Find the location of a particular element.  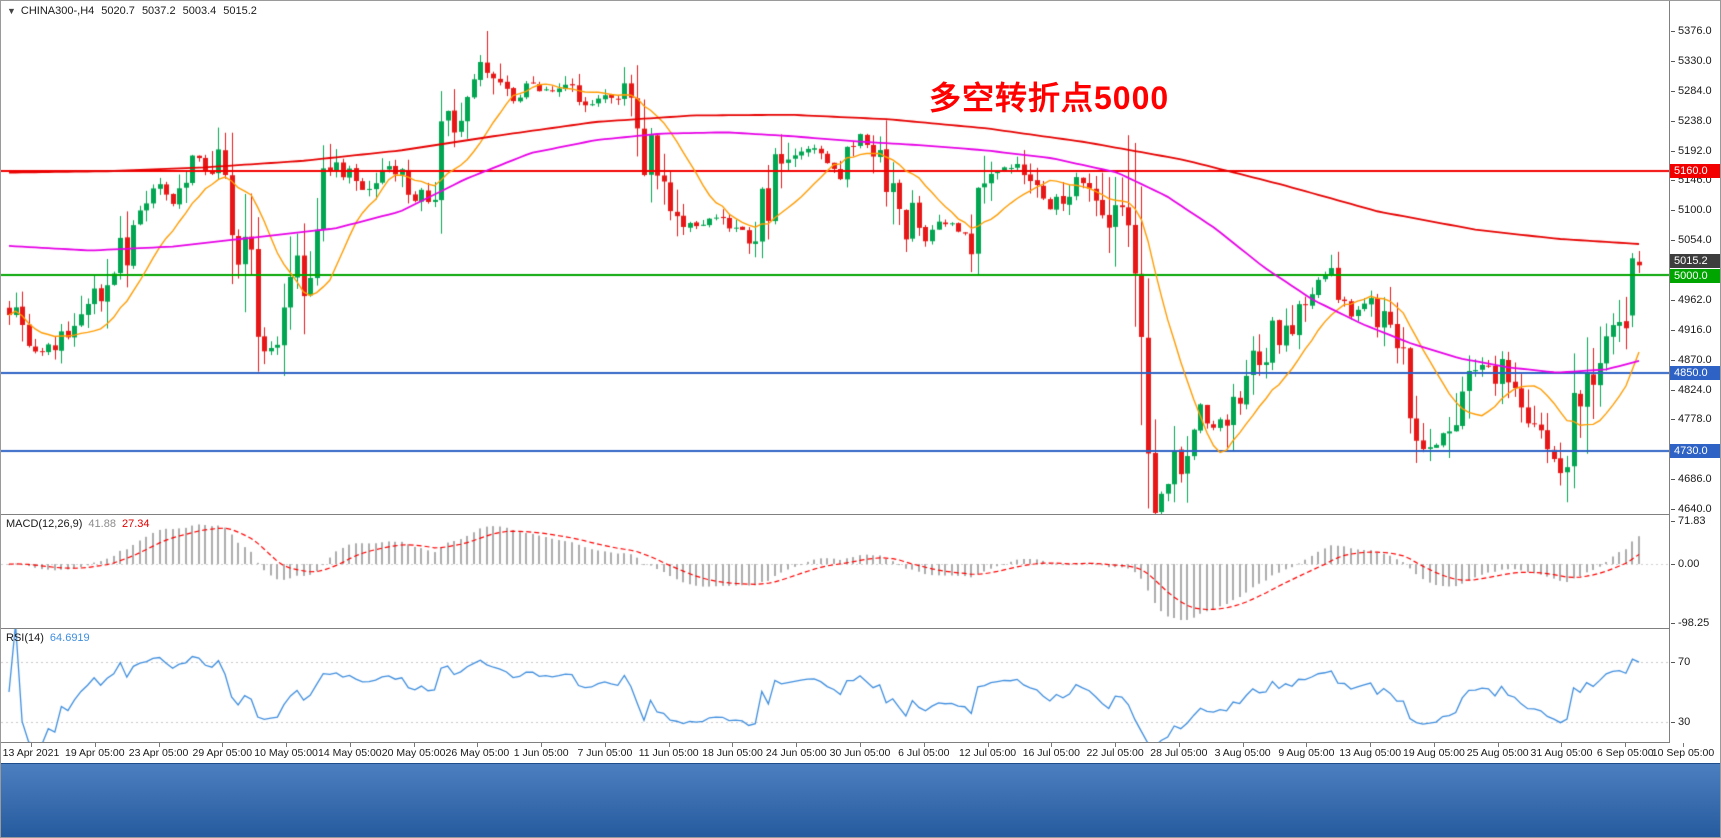

price-line-badge: 4730.0 is located at coordinates (1695, 450).